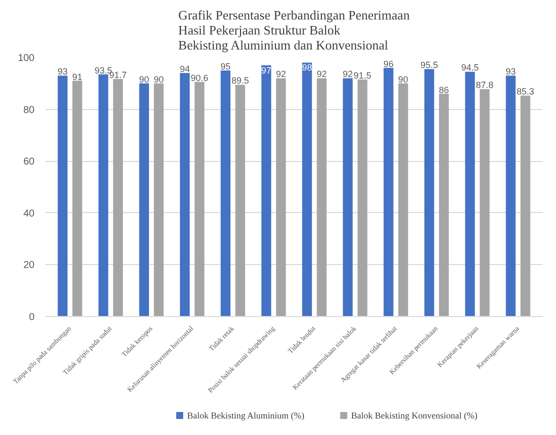  What do you see at coordinates (29, 266) in the screenshot?
I see `y-tick-label: 20` at bounding box center [29, 266].